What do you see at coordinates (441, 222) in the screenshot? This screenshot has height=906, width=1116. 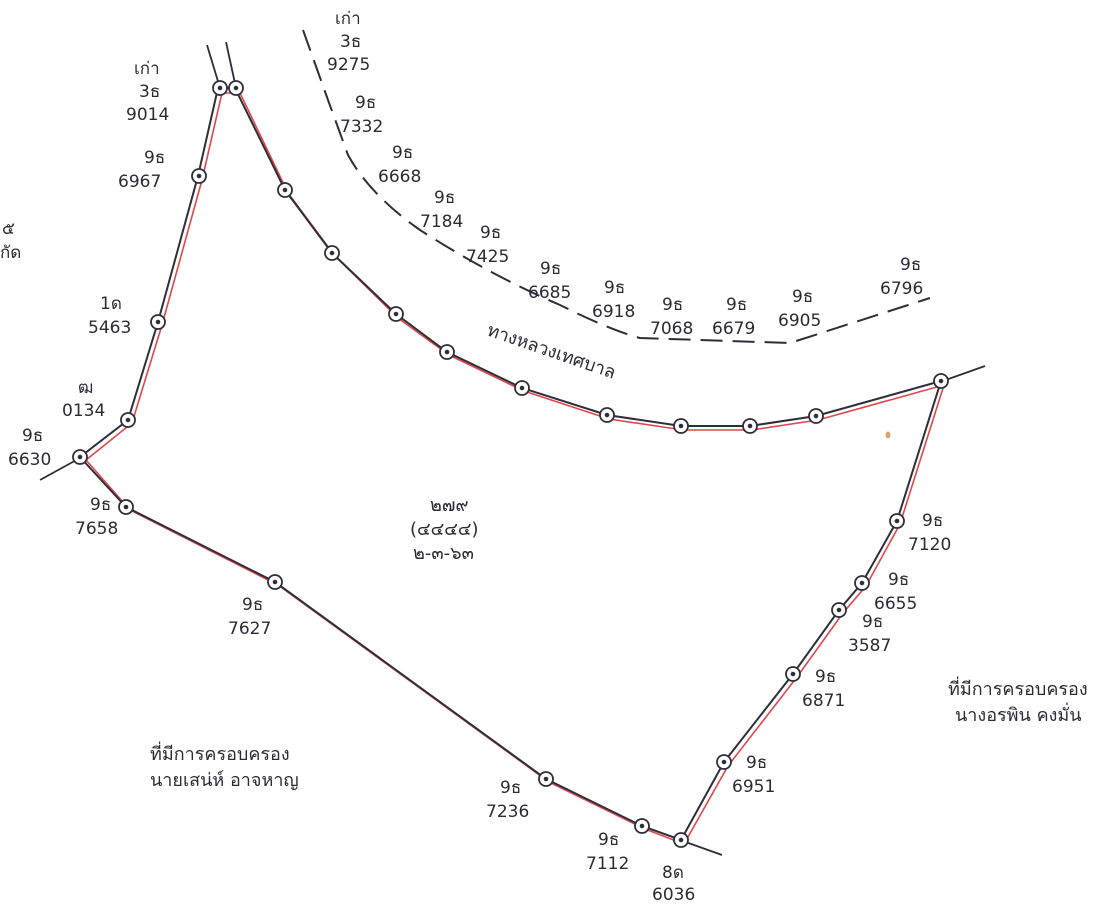 I see `marker-label: 7184` at bounding box center [441, 222].